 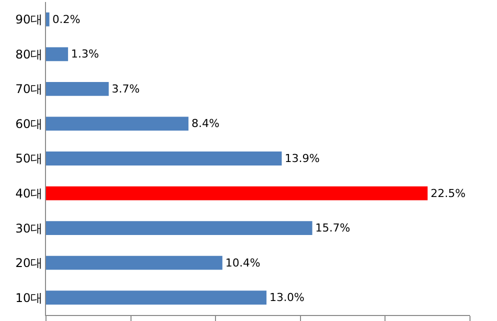 What do you see at coordinates (29, 123) in the screenshot?
I see `y-tick-label: 60대` at bounding box center [29, 123].